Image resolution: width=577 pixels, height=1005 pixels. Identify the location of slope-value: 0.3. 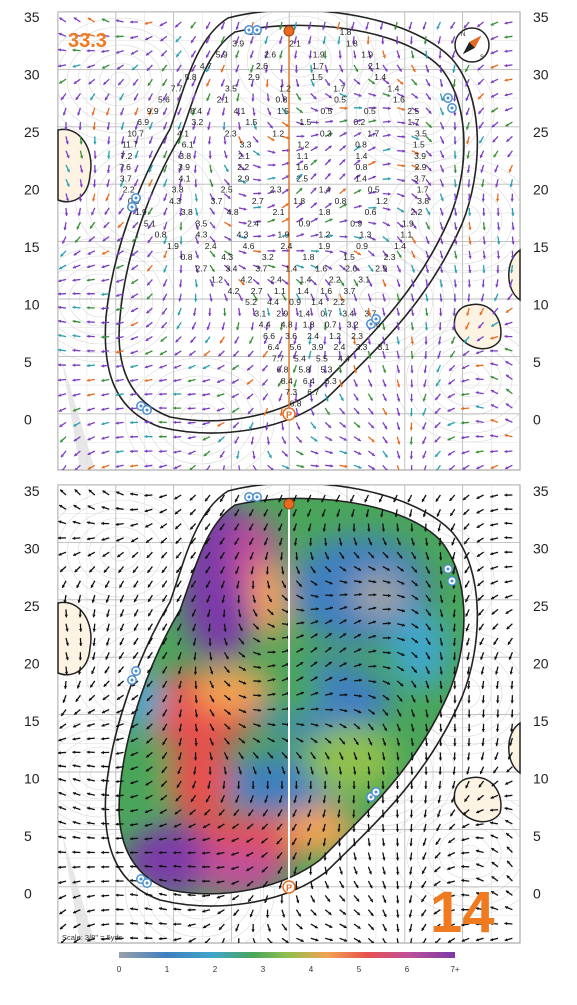
(326, 133).